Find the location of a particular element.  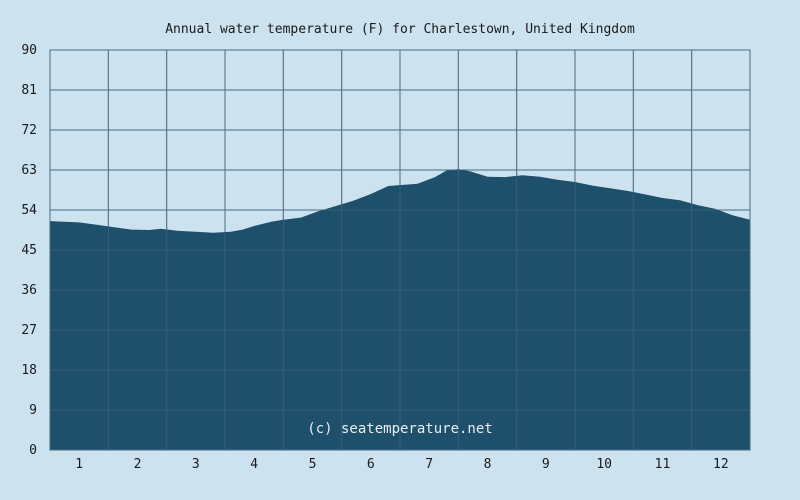

x-tick-label: 12 is located at coordinates (721, 464).